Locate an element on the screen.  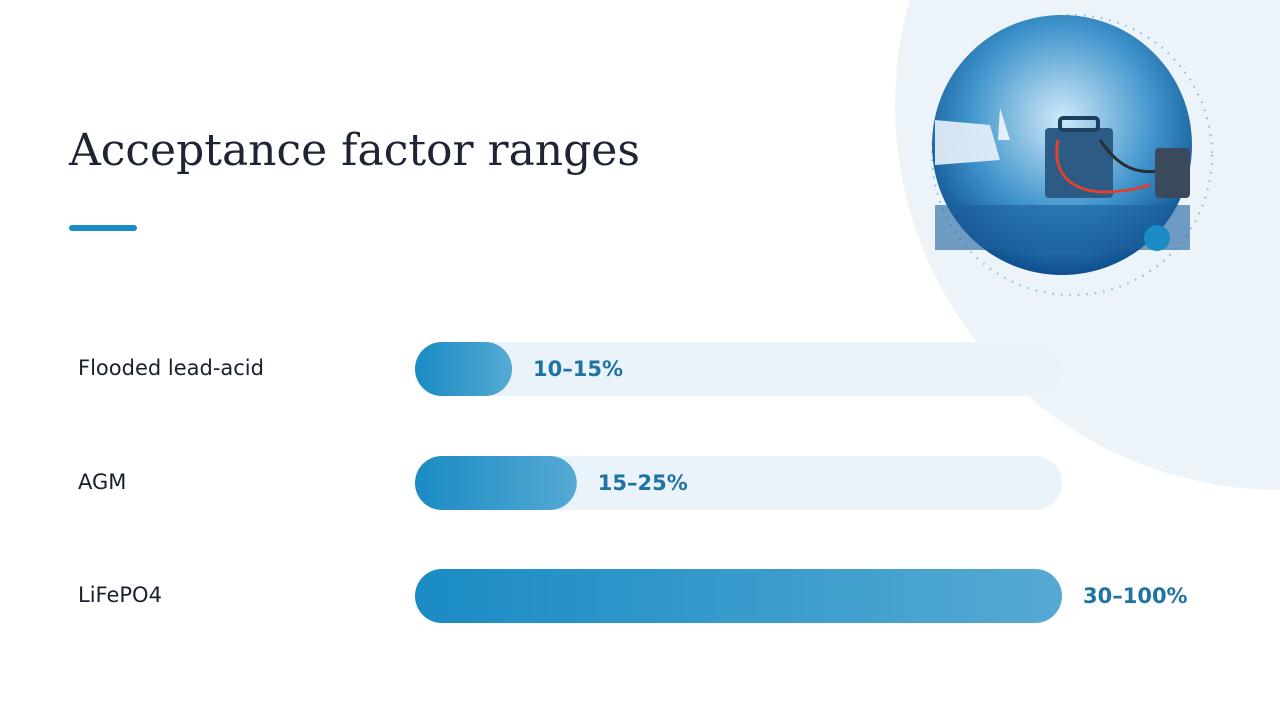
battery is located at coordinates (1079, 163).